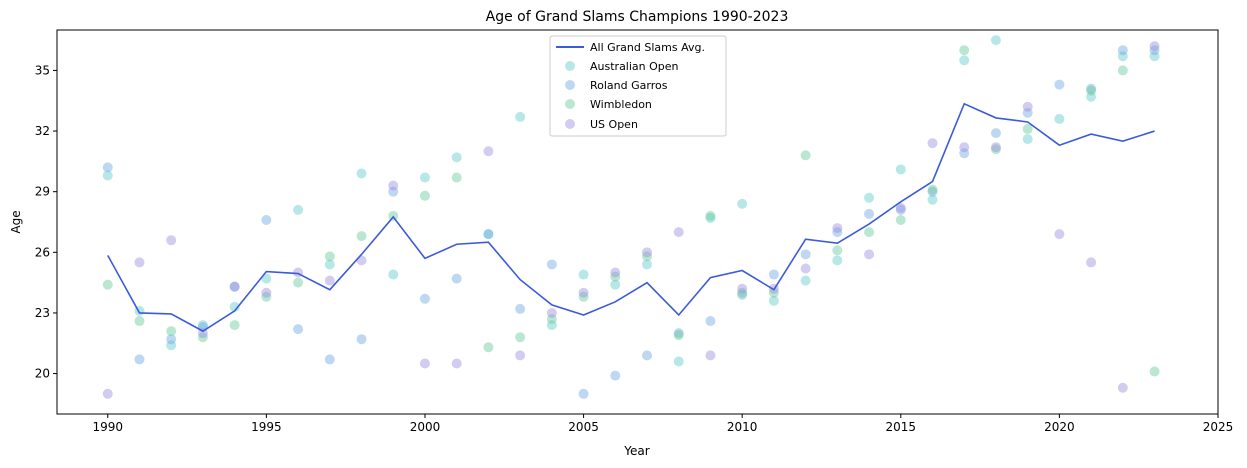 This screenshot has height=468, width=1247. I want to click on x-tick-label: 2005, so click(583, 427).